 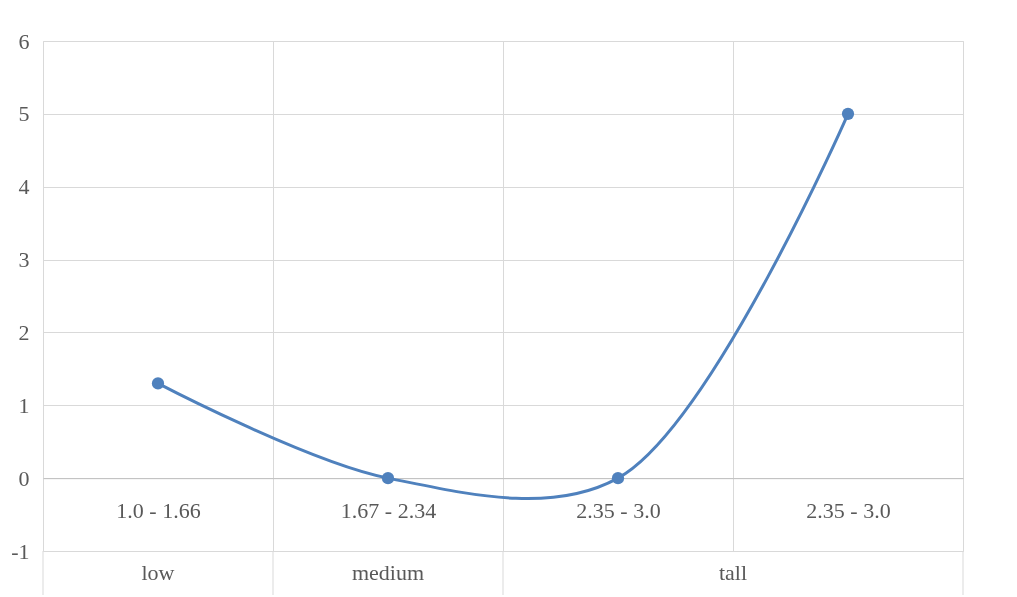 What do you see at coordinates (24, 41) in the screenshot?
I see `y-tick-label: 6` at bounding box center [24, 41].